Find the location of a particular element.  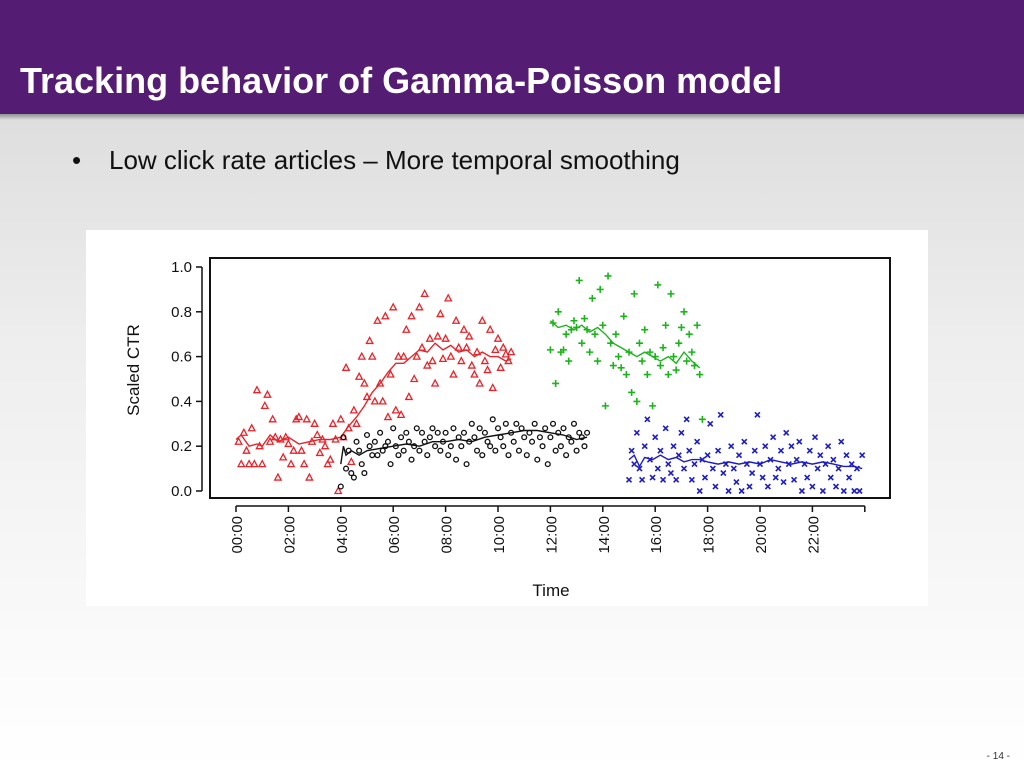

x-tick-label: 10:00 is located at coordinates (499, 535).